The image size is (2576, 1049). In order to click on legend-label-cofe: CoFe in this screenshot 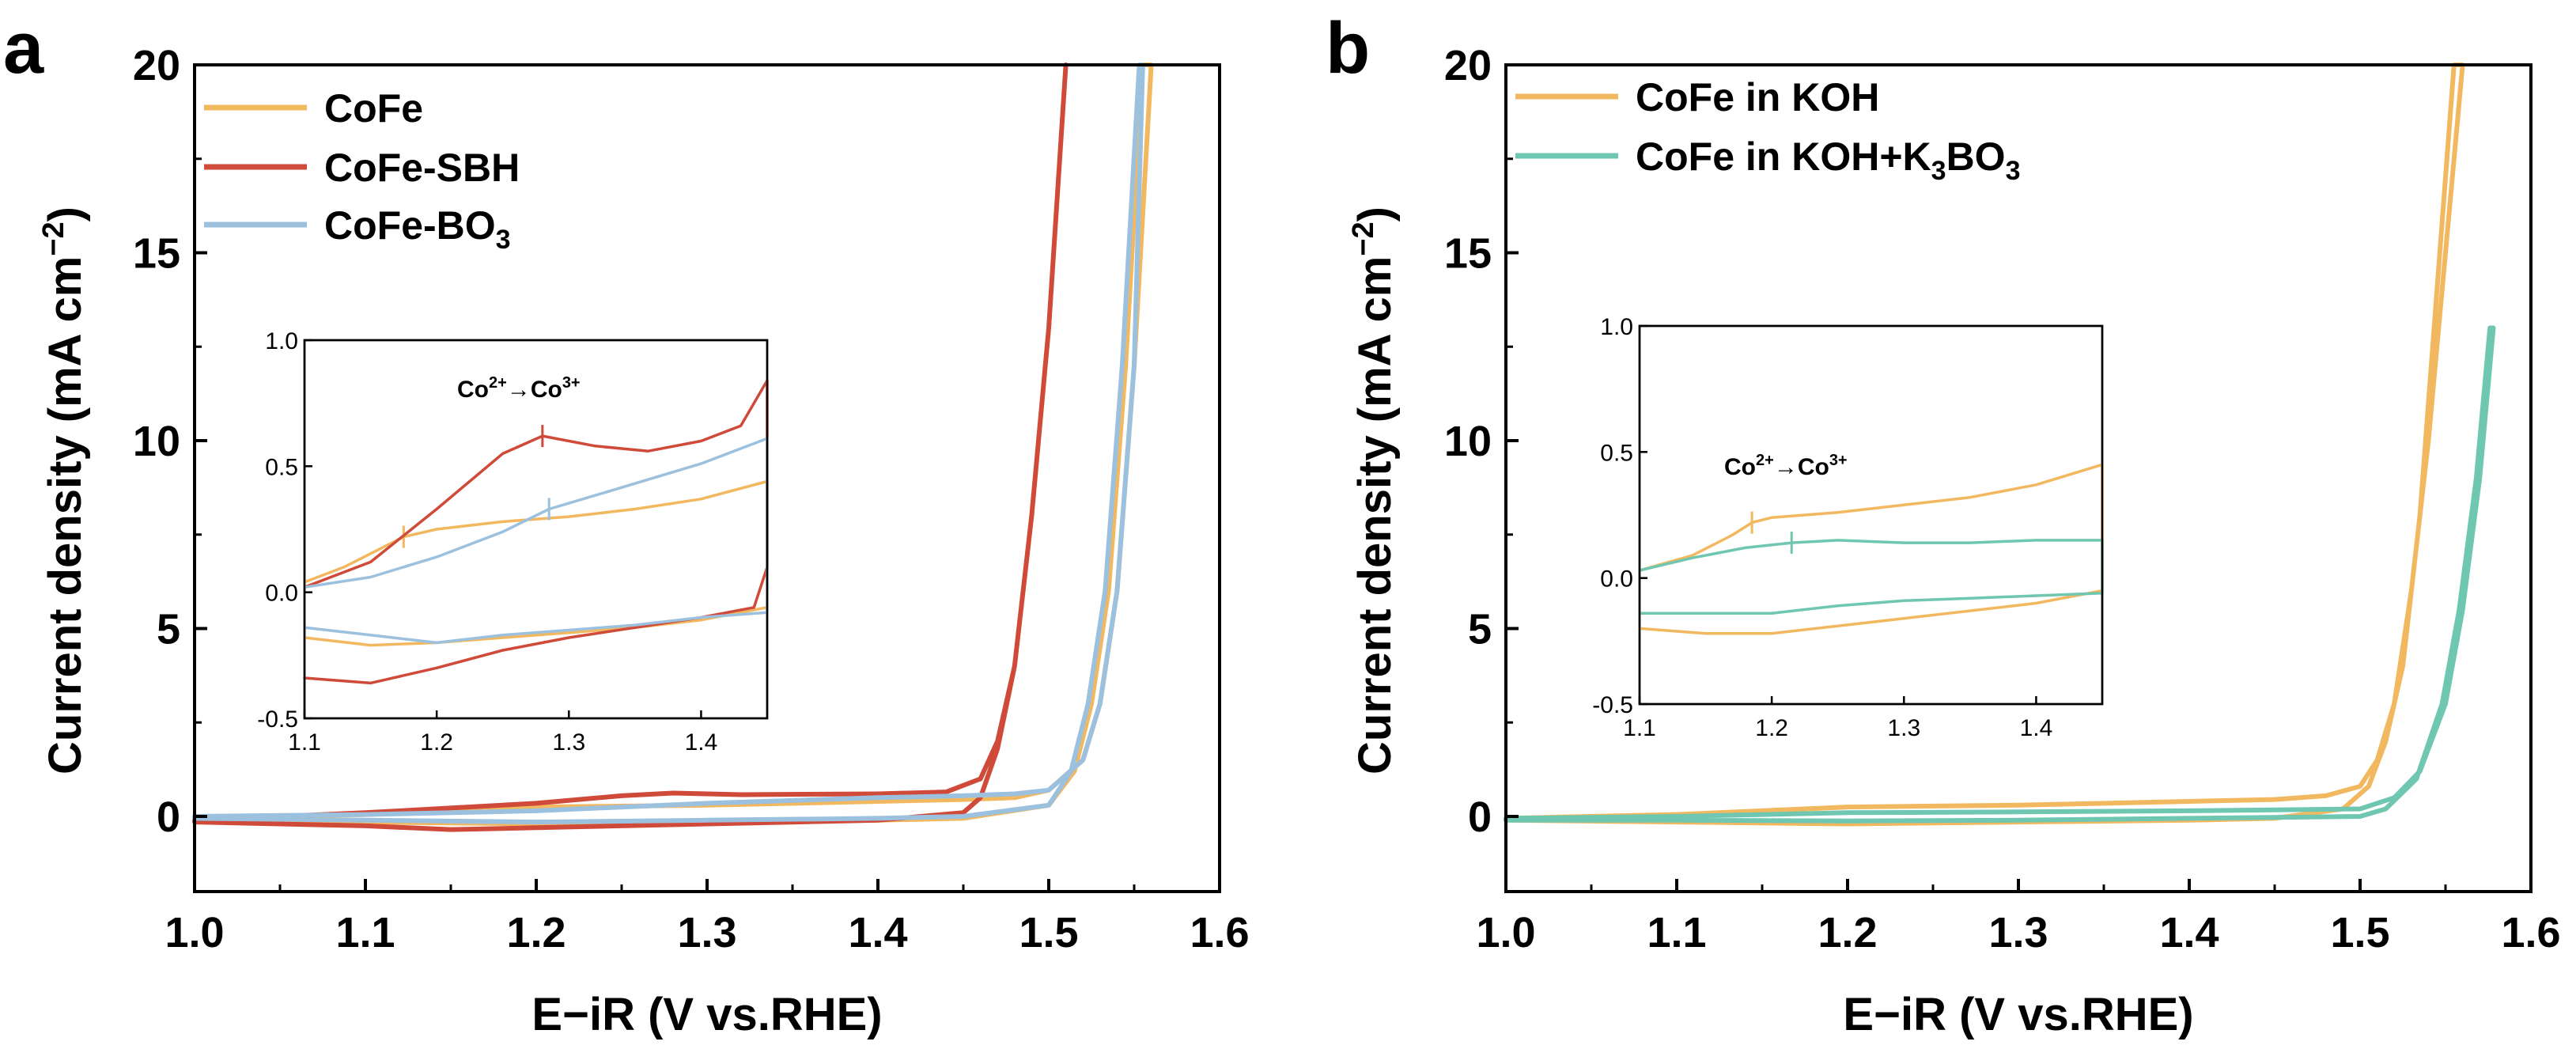, I will do `click(374, 108)`.